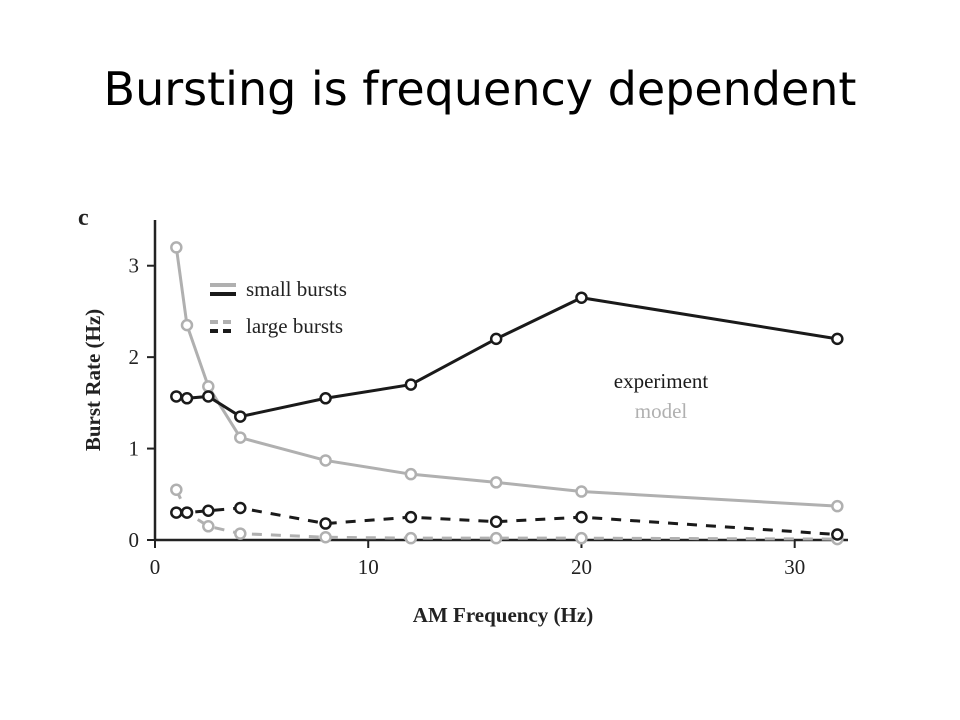 Image resolution: width=960 pixels, height=720 pixels. I want to click on x-tick-label: 20, so click(581, 567).